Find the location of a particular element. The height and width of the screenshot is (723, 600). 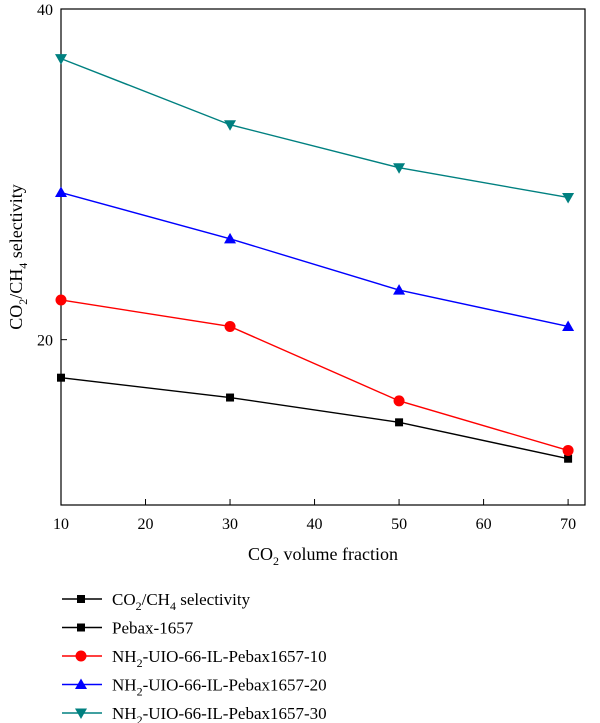

legend-item: CO2/CH4 selectivity is located at coordinates (156, 601).